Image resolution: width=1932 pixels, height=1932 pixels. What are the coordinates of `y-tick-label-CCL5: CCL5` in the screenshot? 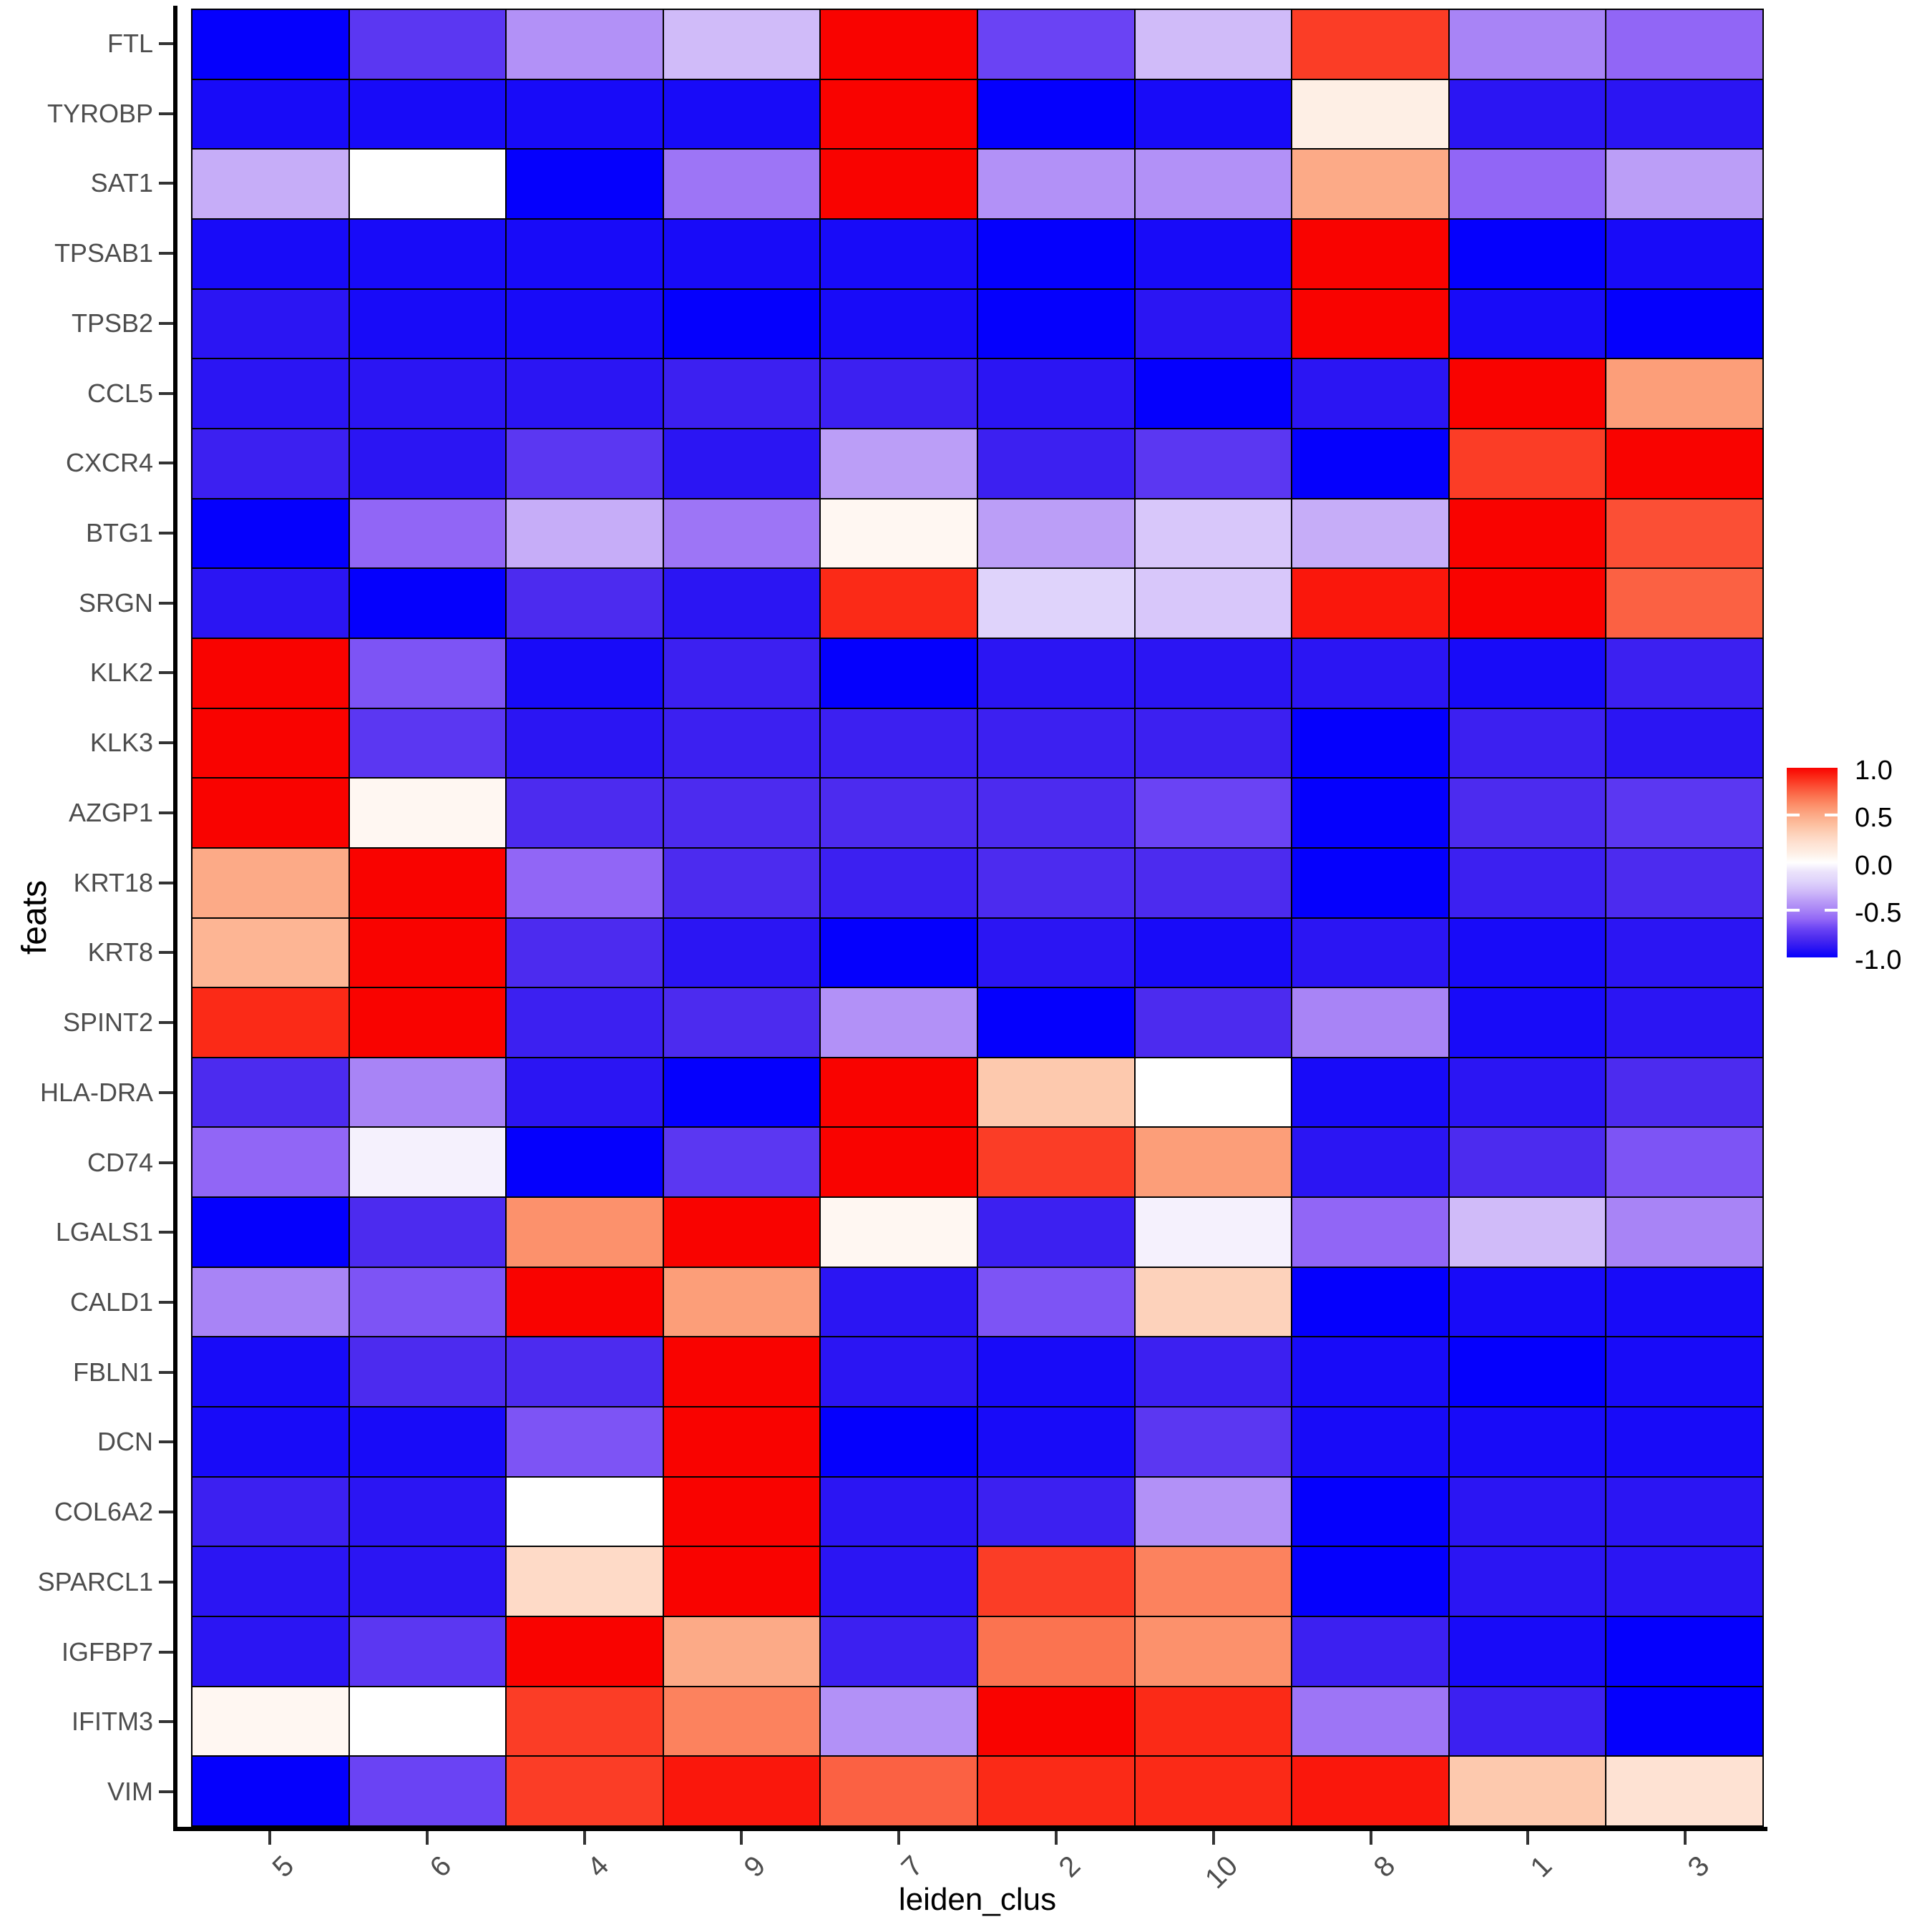 It's located at (120, 393).